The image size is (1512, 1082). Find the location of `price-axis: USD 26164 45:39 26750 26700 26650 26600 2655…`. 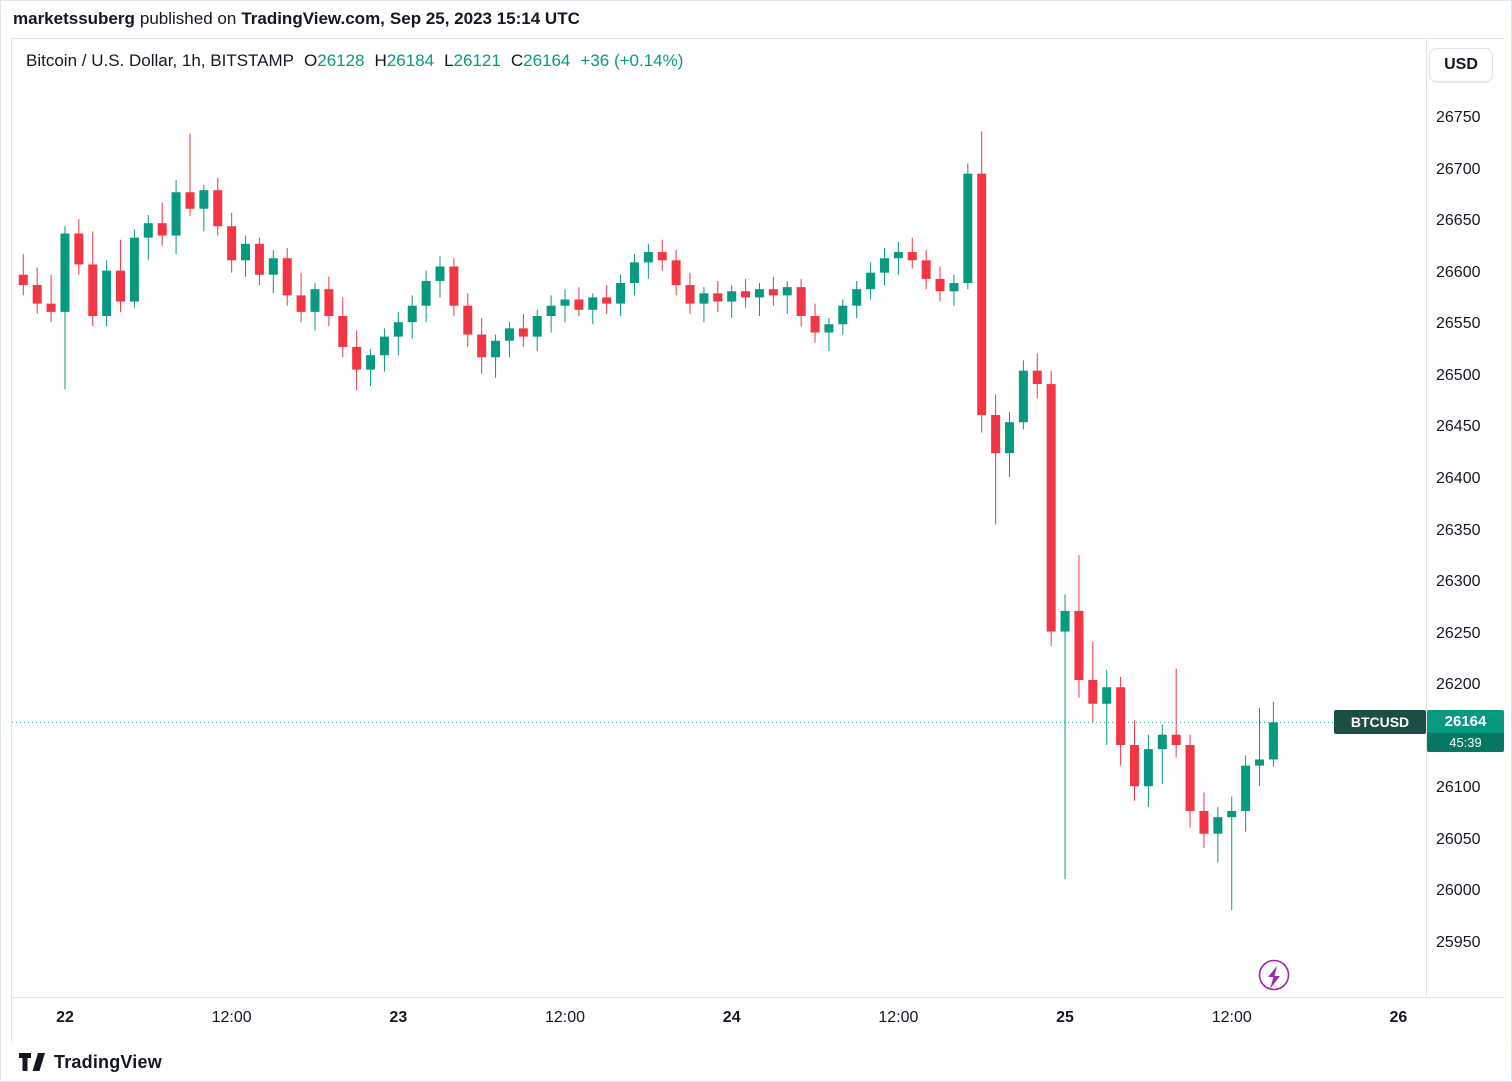

price-axis: USD 26164 45:39 26750 26700 26650 26600 2655… is located at coordinates (1465, 540).